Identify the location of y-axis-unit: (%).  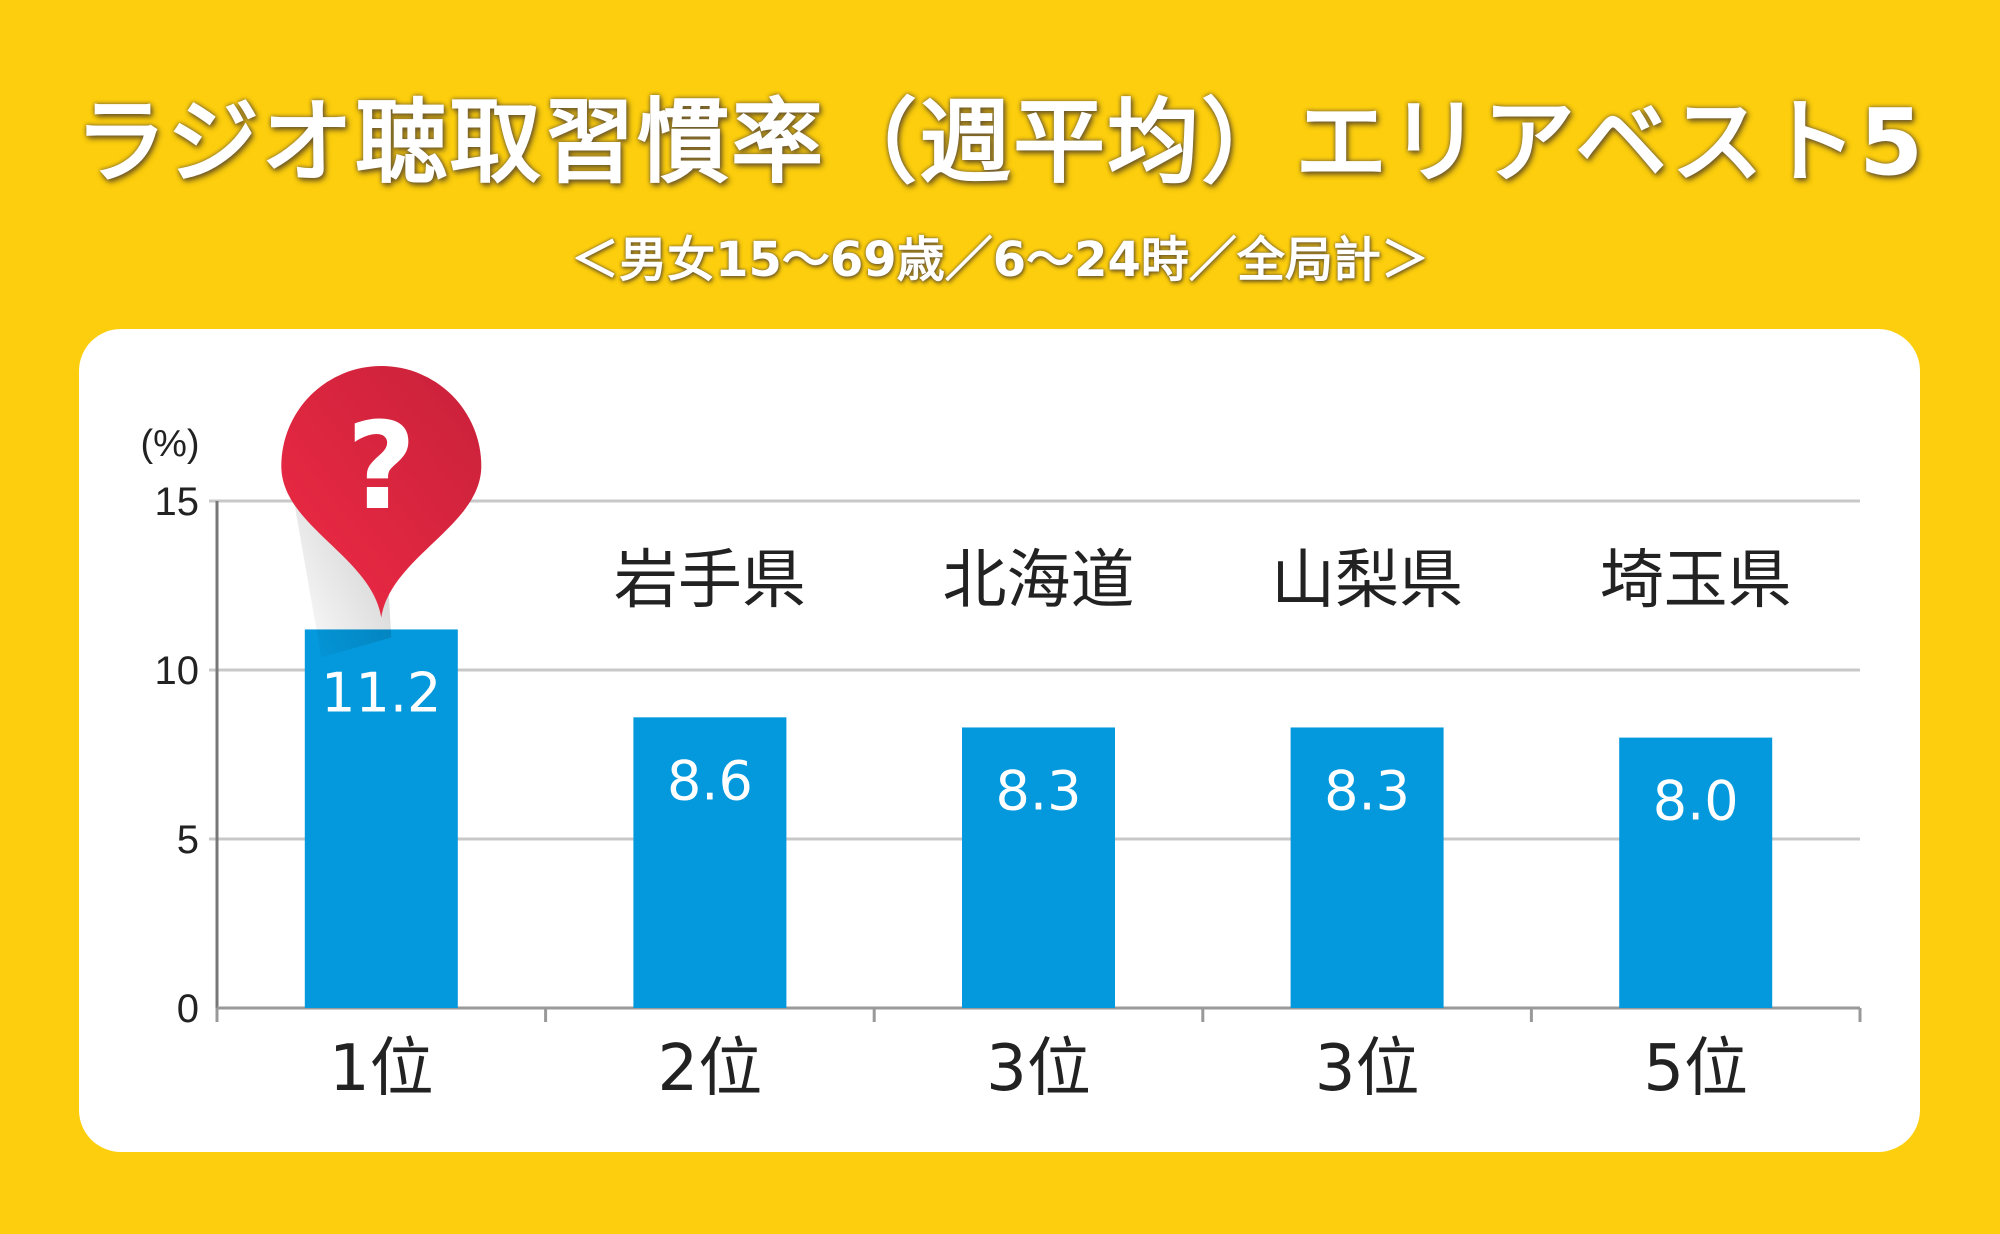
(169, 444).